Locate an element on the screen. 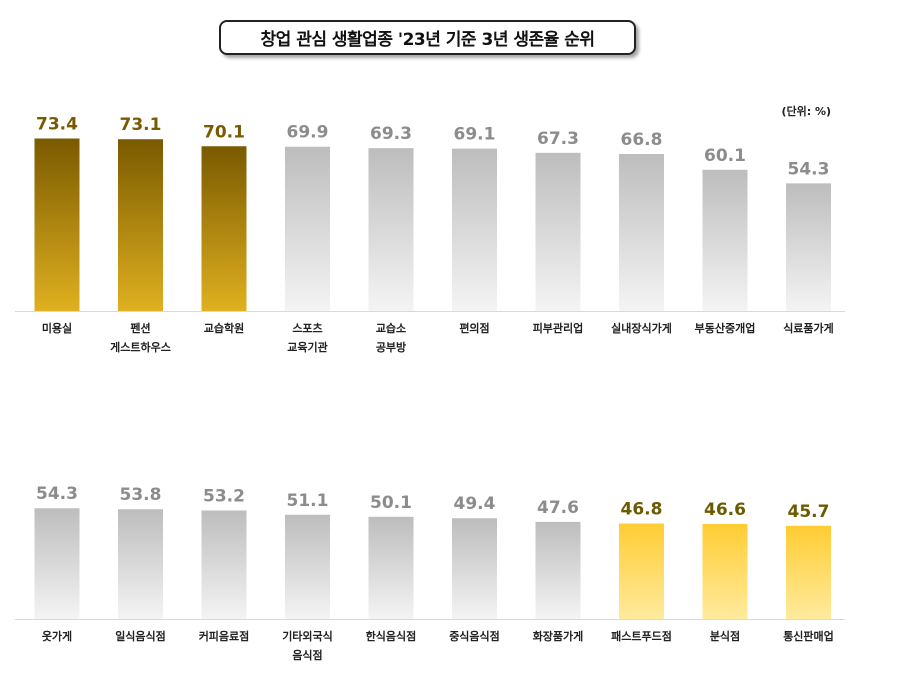 The height and width of the screenshot is (699, 911). value-label: 53.8 is located at coordinates (141, 495).